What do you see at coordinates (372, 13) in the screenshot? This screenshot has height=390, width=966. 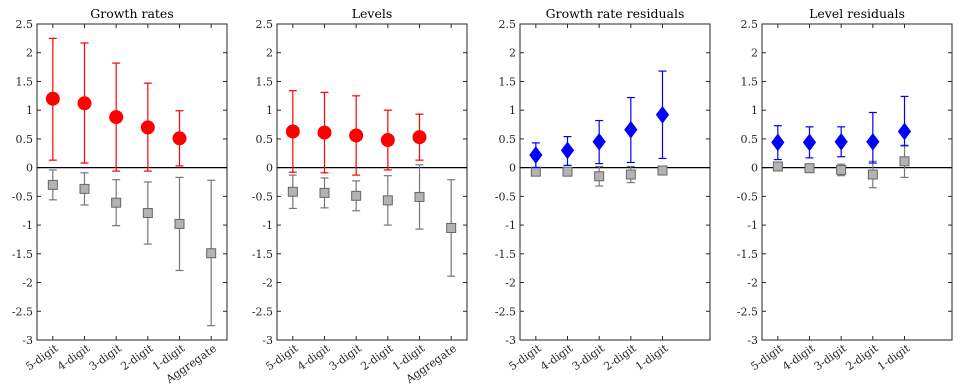 I see `chart-title: Levels` at bounding box center [372, 13].